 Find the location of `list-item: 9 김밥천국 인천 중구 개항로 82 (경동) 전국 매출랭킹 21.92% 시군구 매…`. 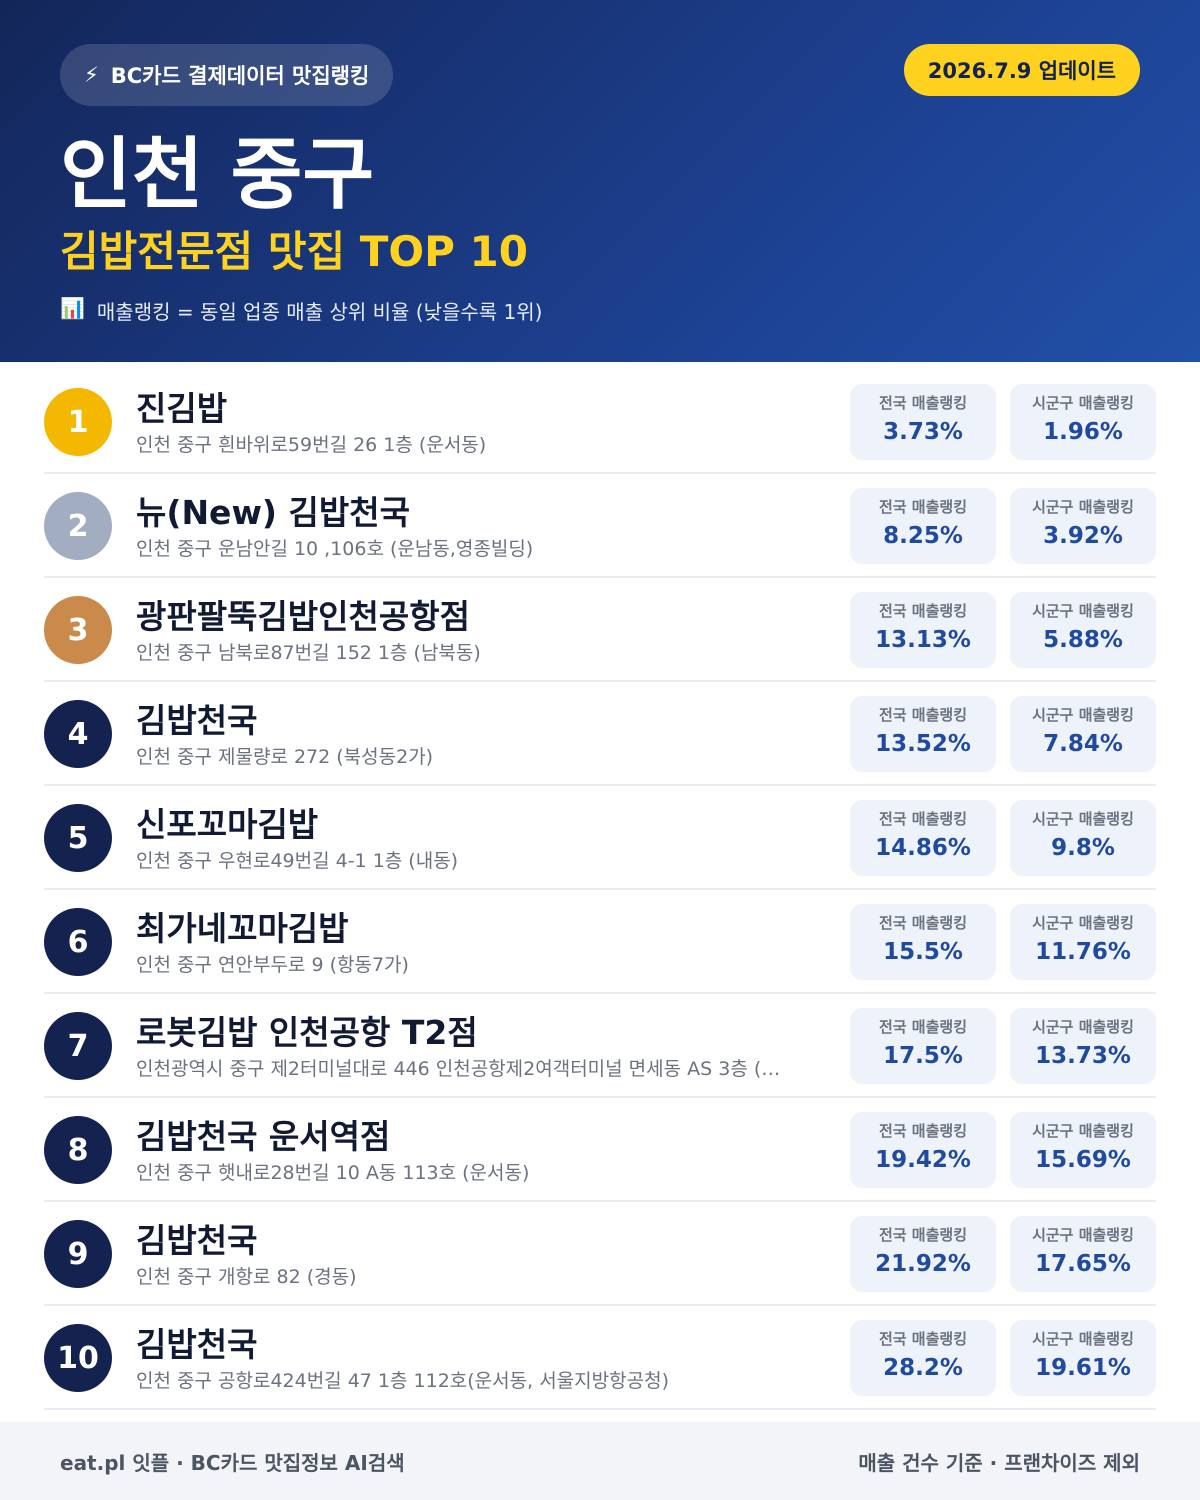

list-item: 9 김밥천국 인천 중구 개항로 82 (경동) 전국 매출랭킹 21.92% 시군구 매… is located at coordinates (600, 1254).